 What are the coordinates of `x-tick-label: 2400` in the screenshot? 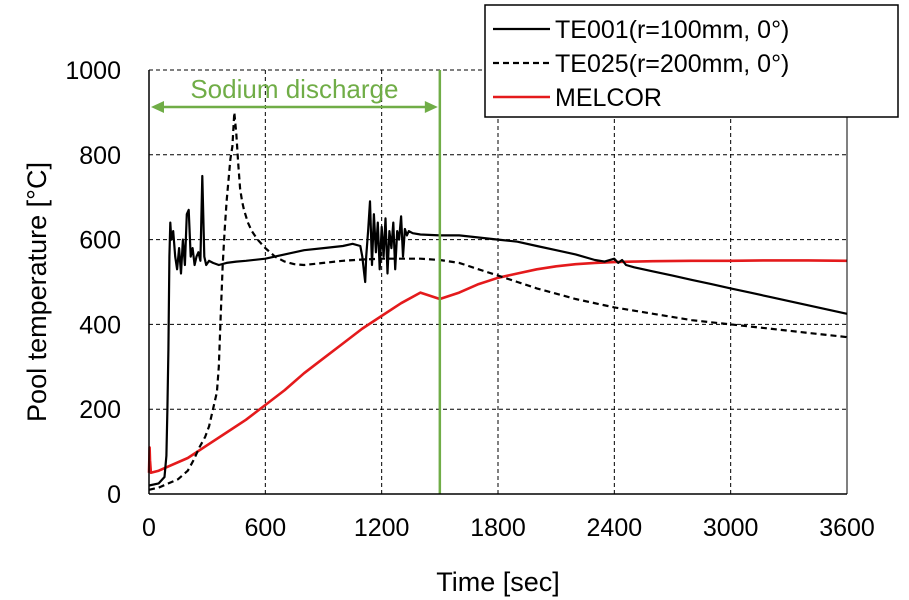 It's located at (615, 528).